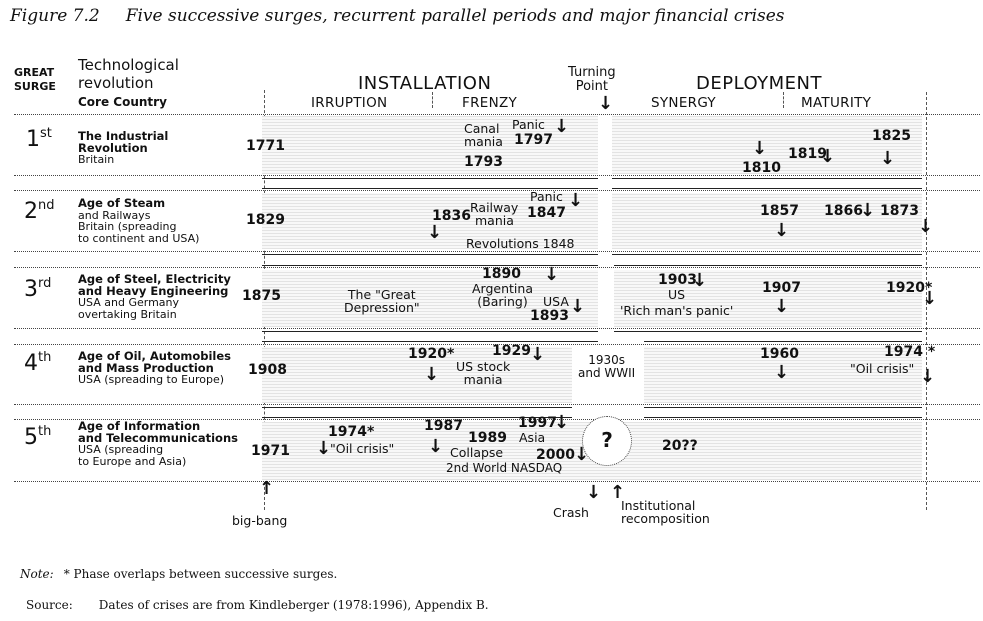  Describe the element at coordinates (502, 295) in the screenshot. I see `argentina-baring-label: Argentina (Baring)` at that location.